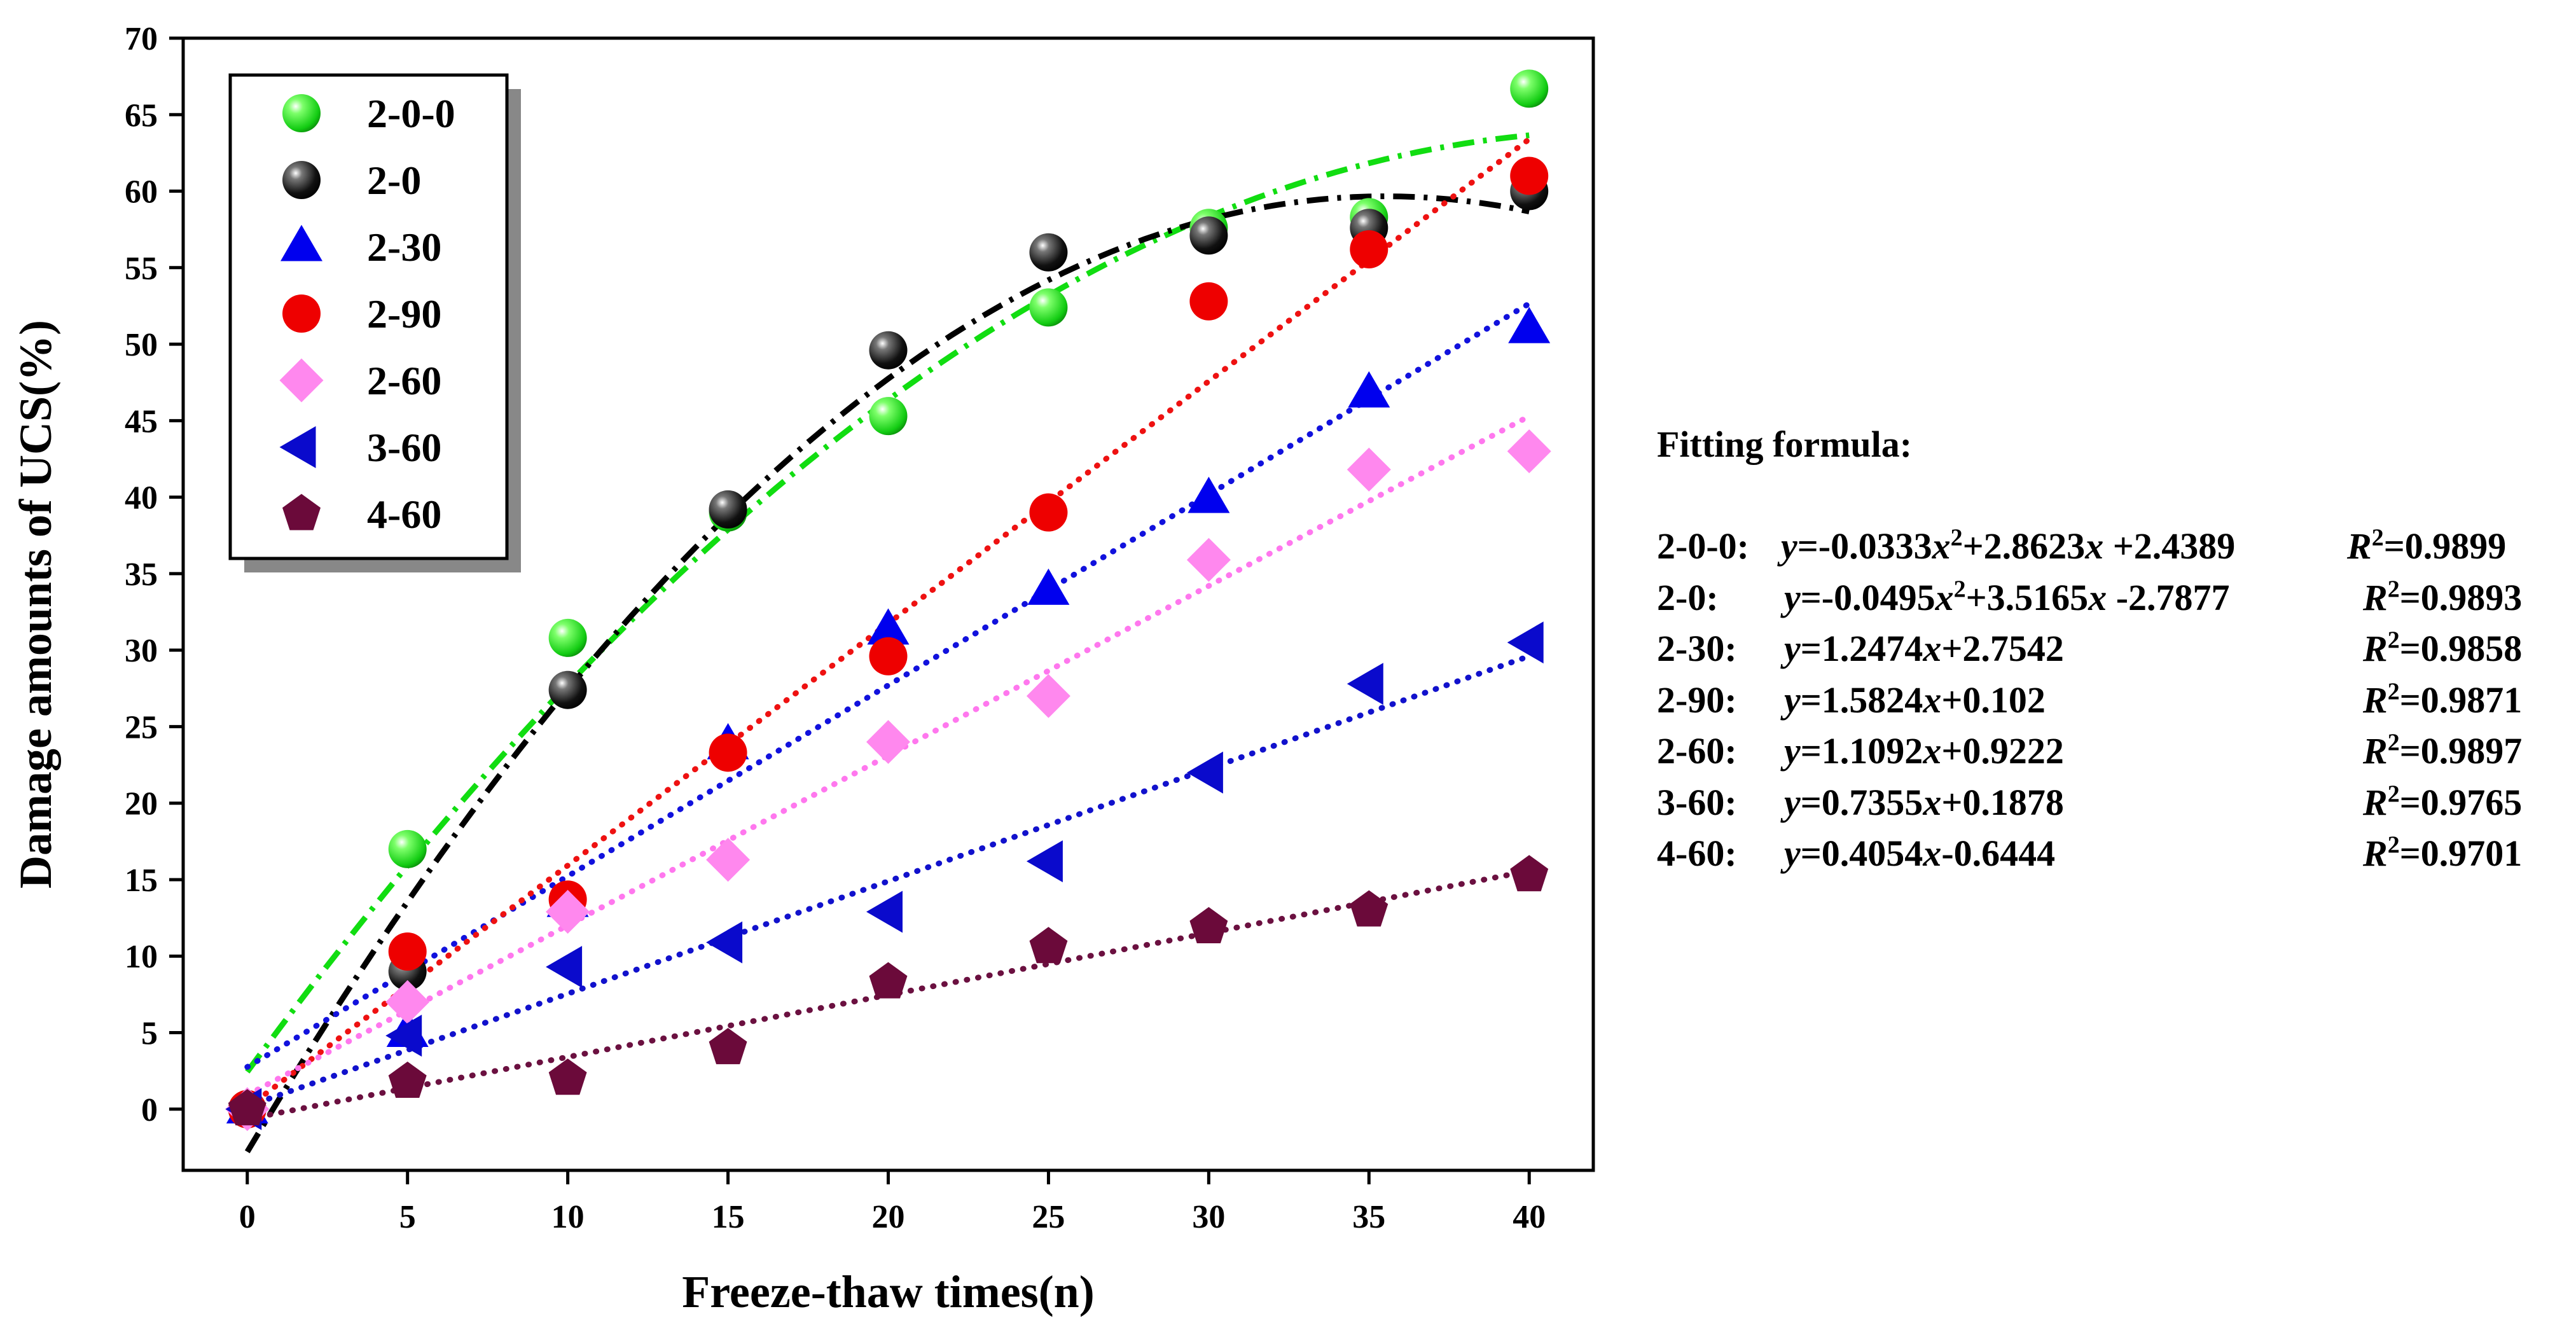  Describe the element at coordinates (888, 1217) in the screenshot. I see `x-tick-label: 20` at that location.